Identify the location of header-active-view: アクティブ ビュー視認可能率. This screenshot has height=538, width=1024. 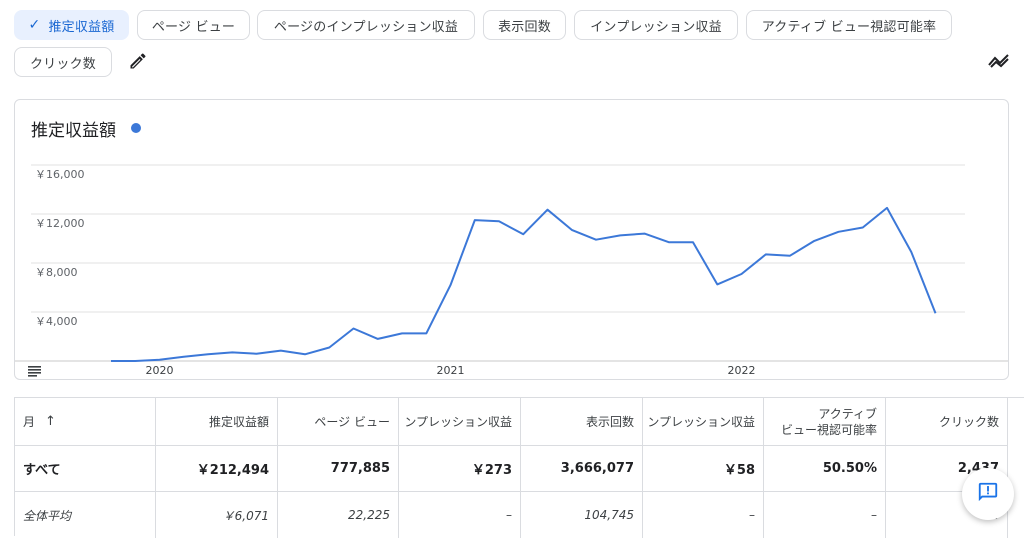
(825, 422).